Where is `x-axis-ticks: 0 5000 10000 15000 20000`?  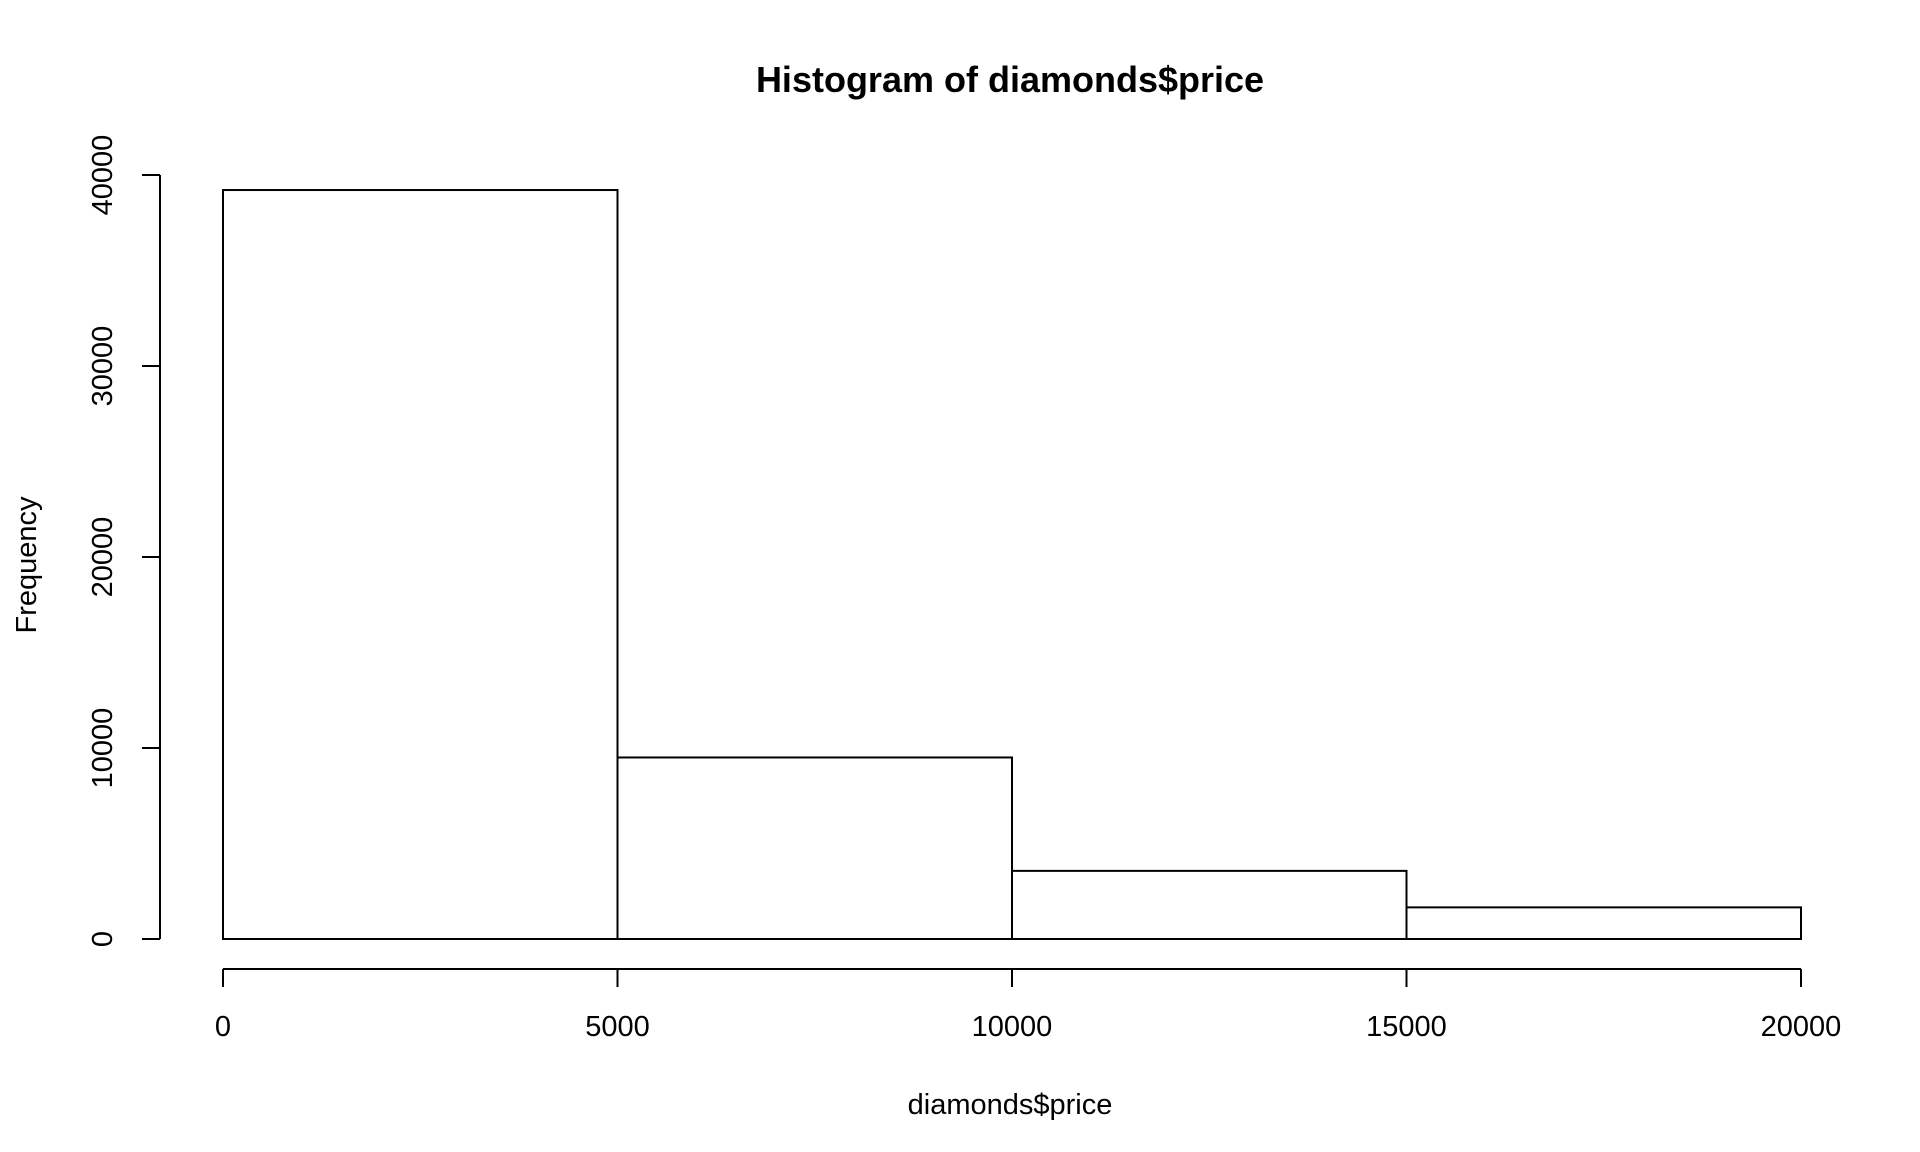 x-axis-ticks: 0 5000 10000 15000 20000 is located at coordinates (1028, 1006).